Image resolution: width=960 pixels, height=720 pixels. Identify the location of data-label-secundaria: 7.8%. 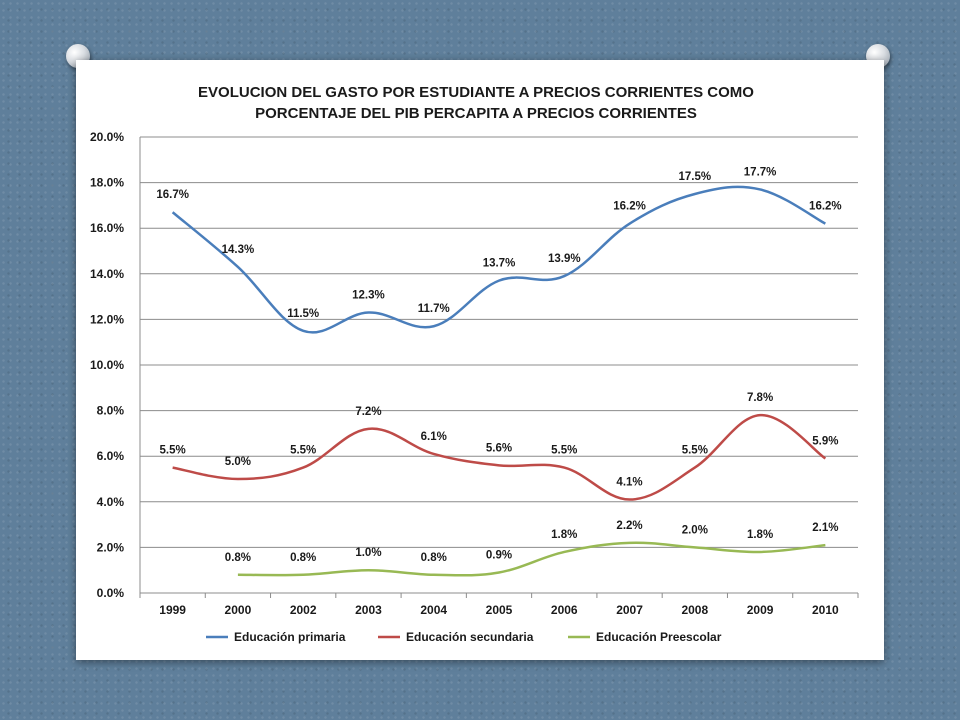
(760, 398).